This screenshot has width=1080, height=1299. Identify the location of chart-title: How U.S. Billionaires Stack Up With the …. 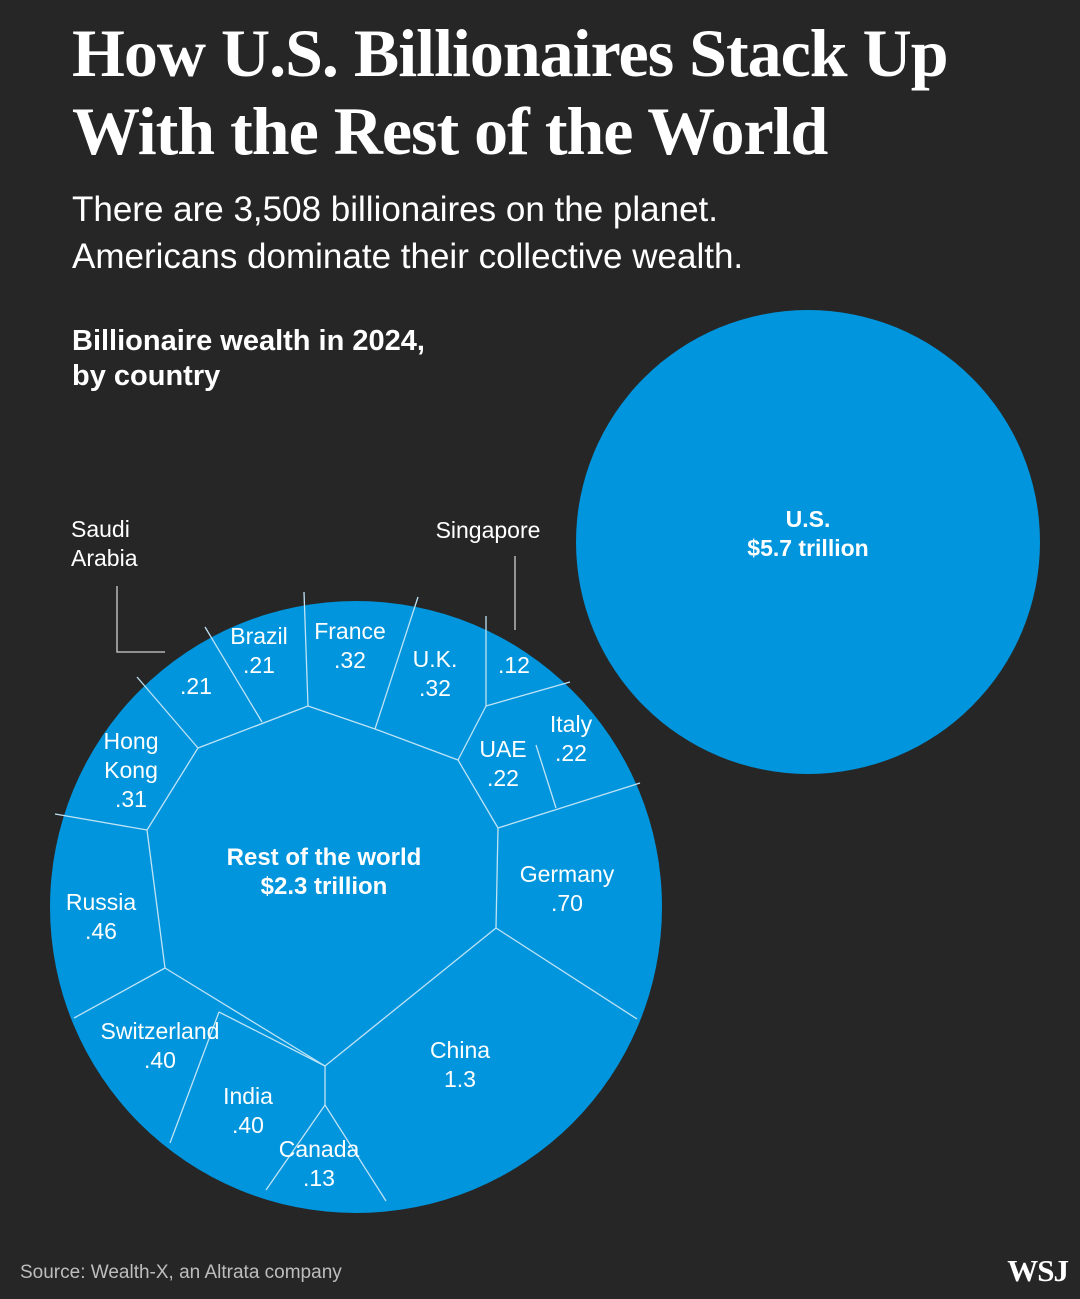
(510, 92).